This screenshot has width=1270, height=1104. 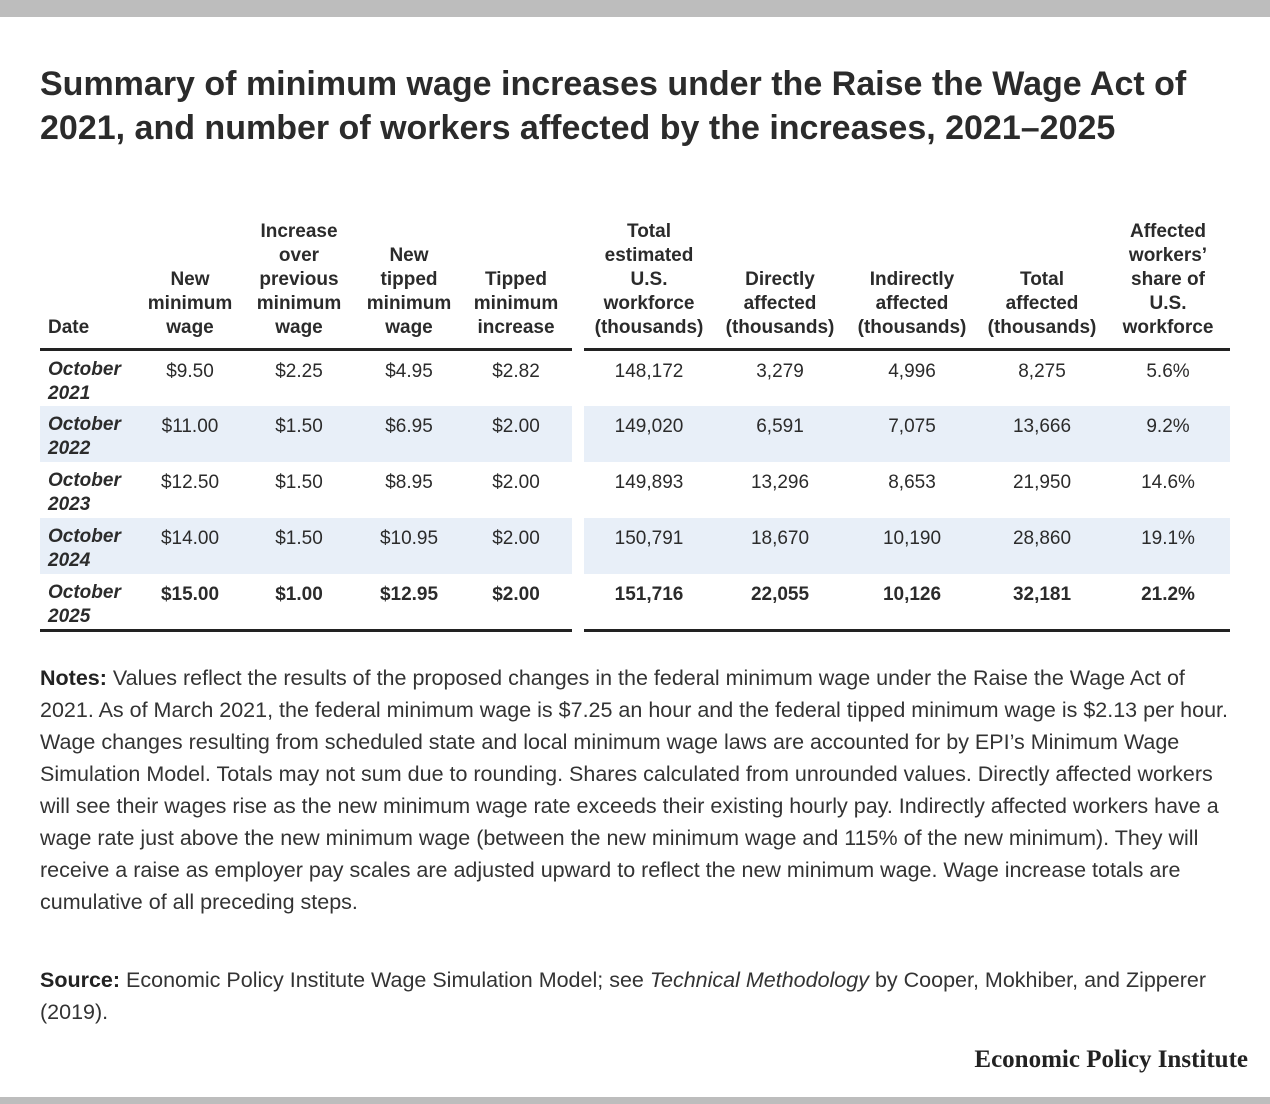 I want to click on column-header: Affected workers’ share of U.S. workforce, so click(x=1168, y=285).